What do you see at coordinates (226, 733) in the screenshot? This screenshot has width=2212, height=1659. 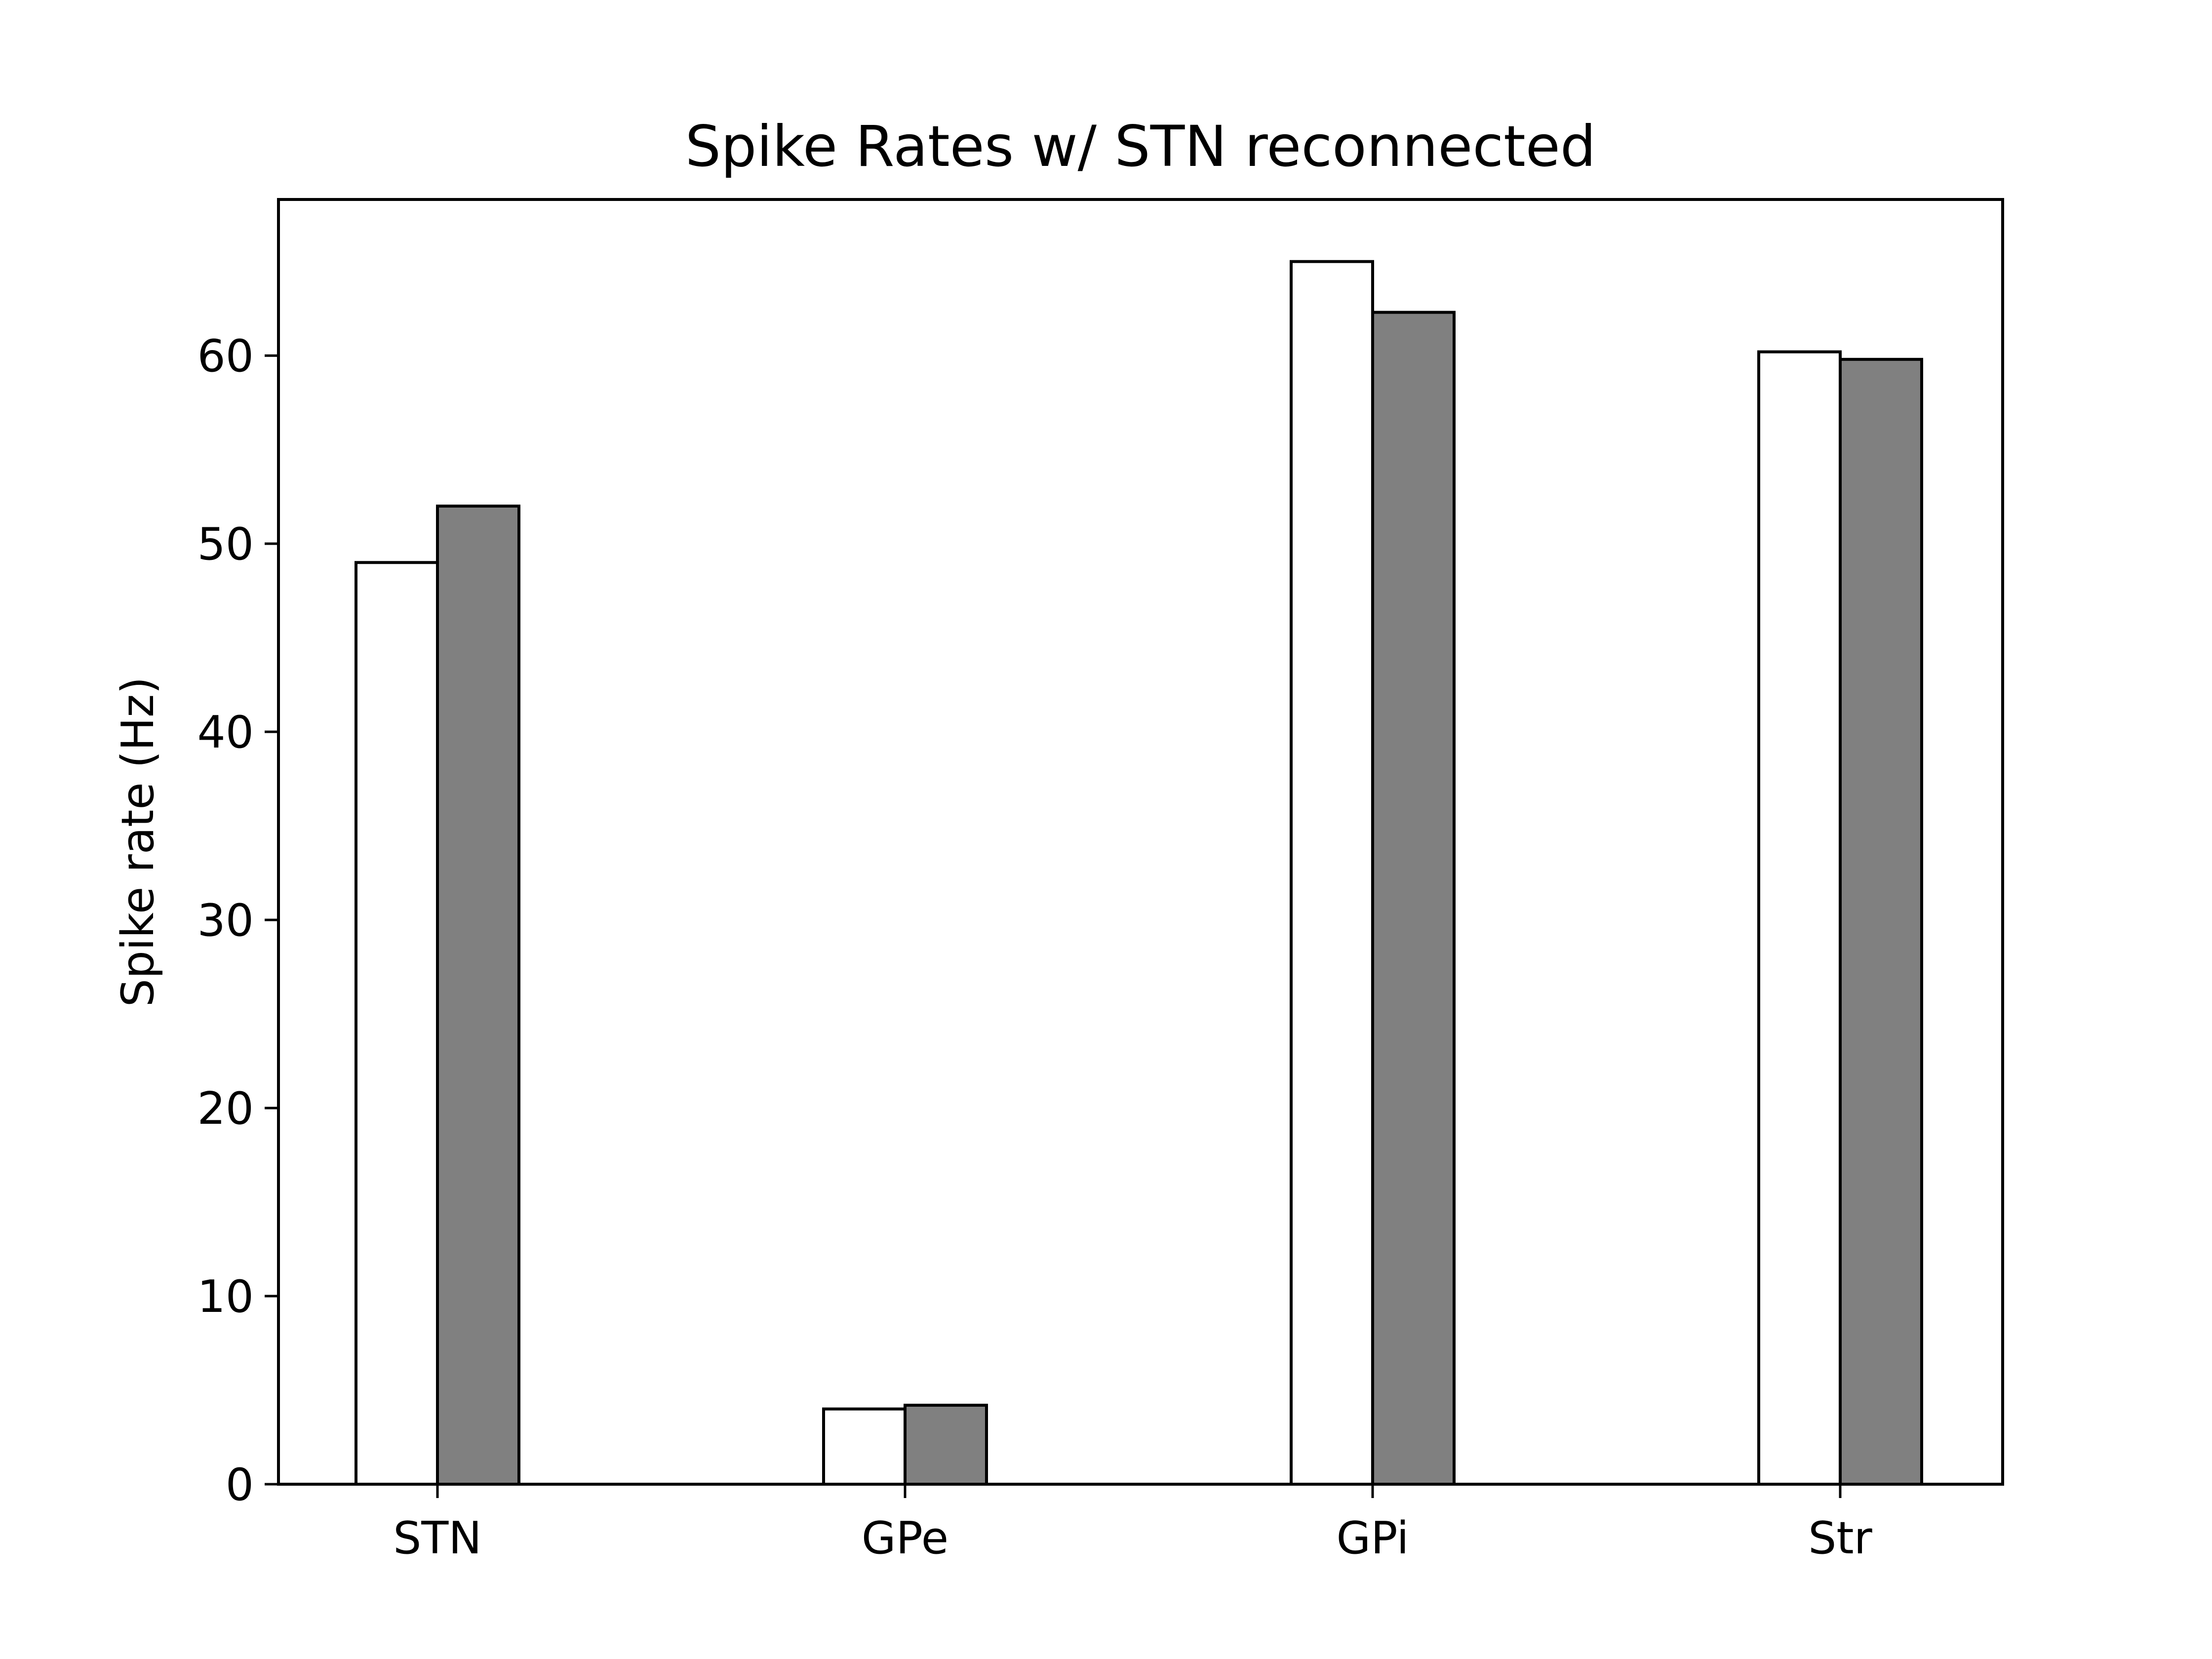 I see `y-tick-label: 40` at bounding box center [226, 733].